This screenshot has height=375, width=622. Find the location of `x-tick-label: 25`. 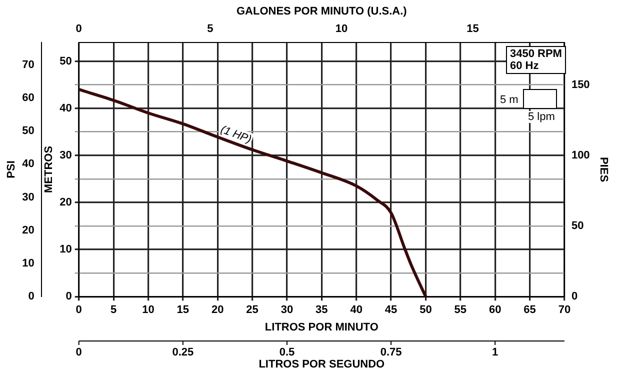

x-tick-label: 25 is located at coordinates (252, 310).